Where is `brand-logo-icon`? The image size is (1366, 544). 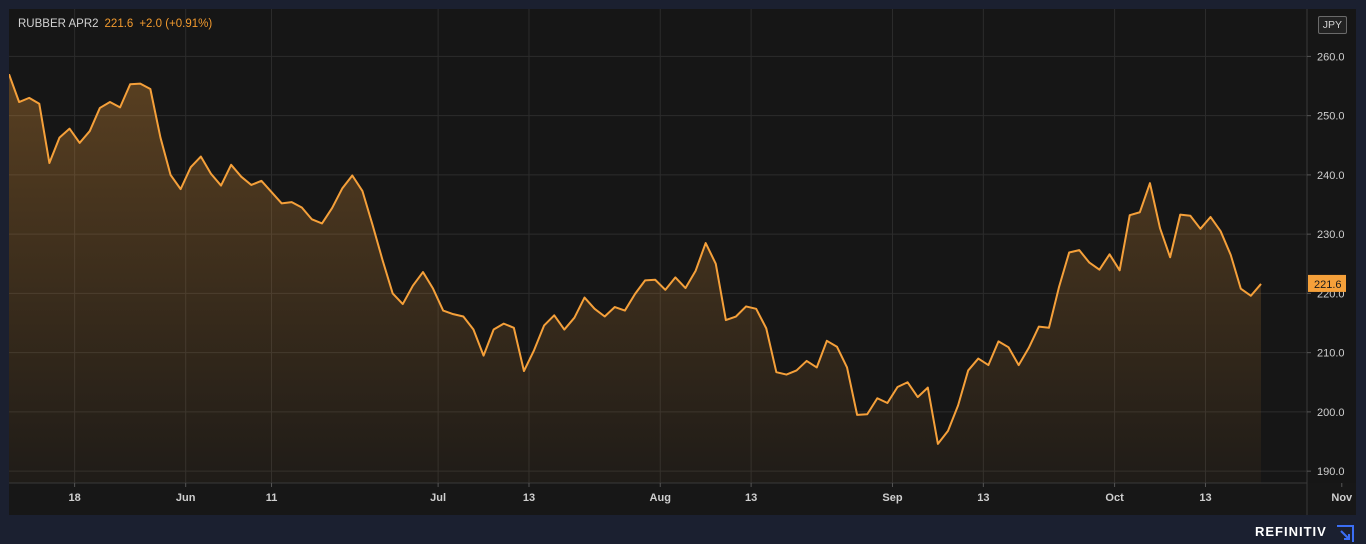
brand-logo-icon is located at coordinates (1345, 533).